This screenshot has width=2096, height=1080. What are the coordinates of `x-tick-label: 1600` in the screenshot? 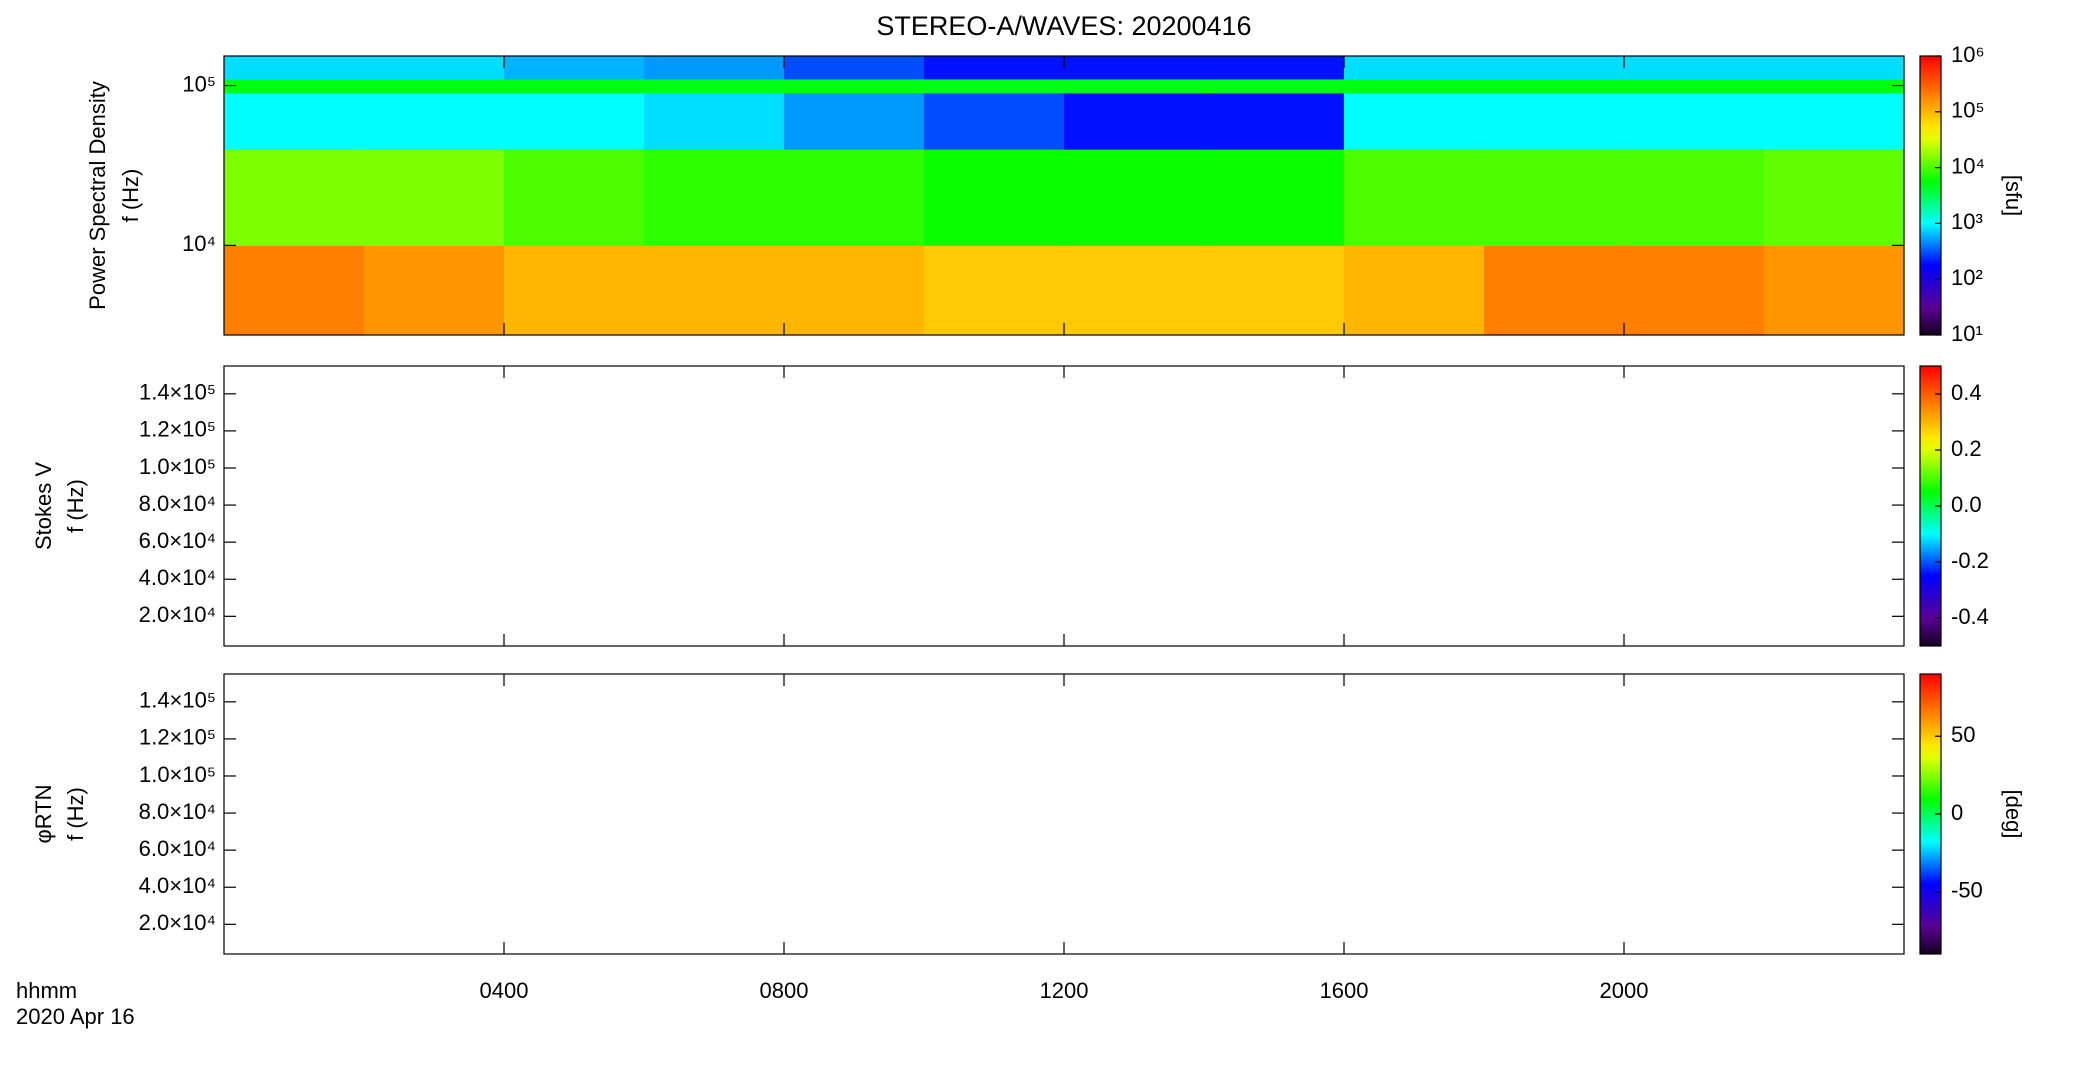 It's located at (1344, 990).